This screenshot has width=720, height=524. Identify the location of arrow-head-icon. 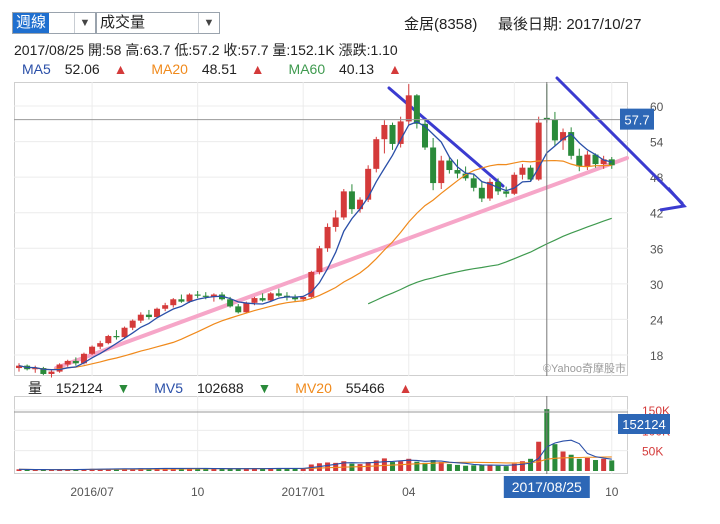
(673, 199).